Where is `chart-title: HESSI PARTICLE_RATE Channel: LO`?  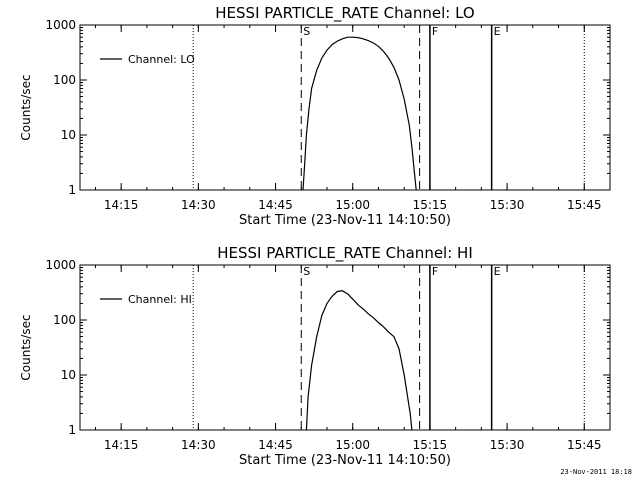
chart-title: HESSI PARTICLE_RATE Channel: LO is located at coordinates (344, 13).